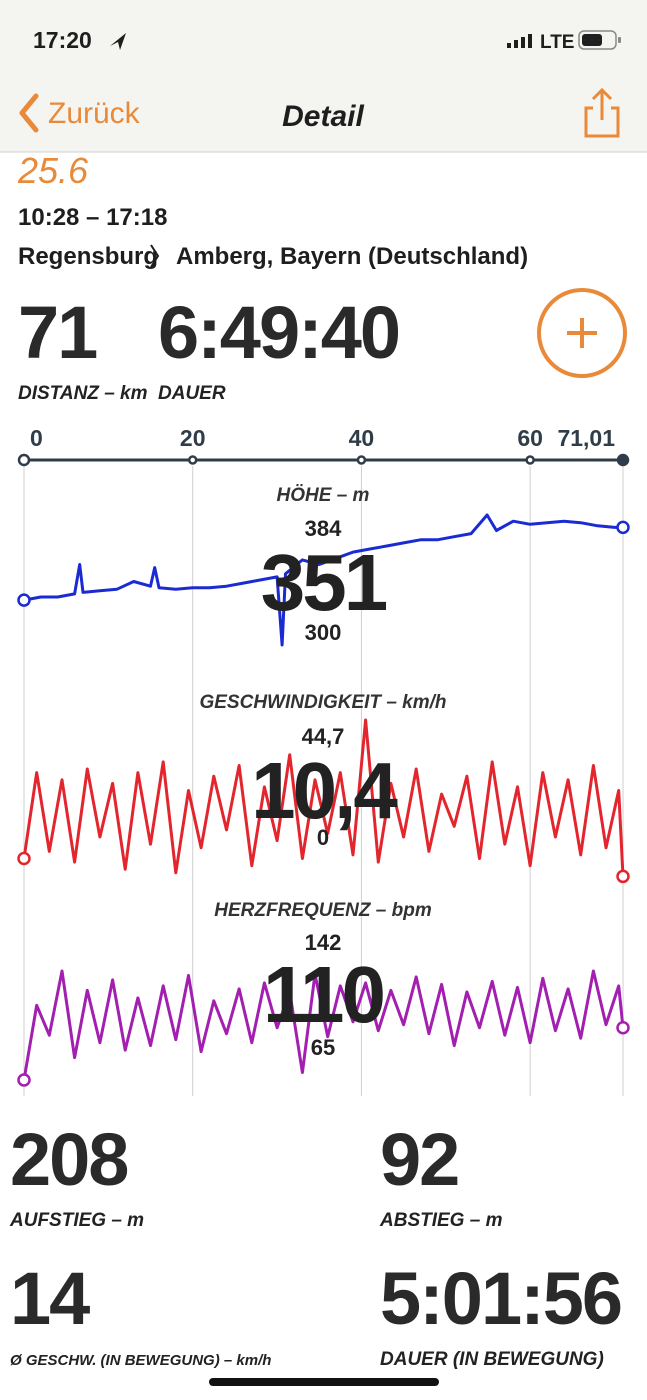  What do you see at coordinates (582, 333) in the screenshot?
I see `add-button` at bounding box center [582, 333].